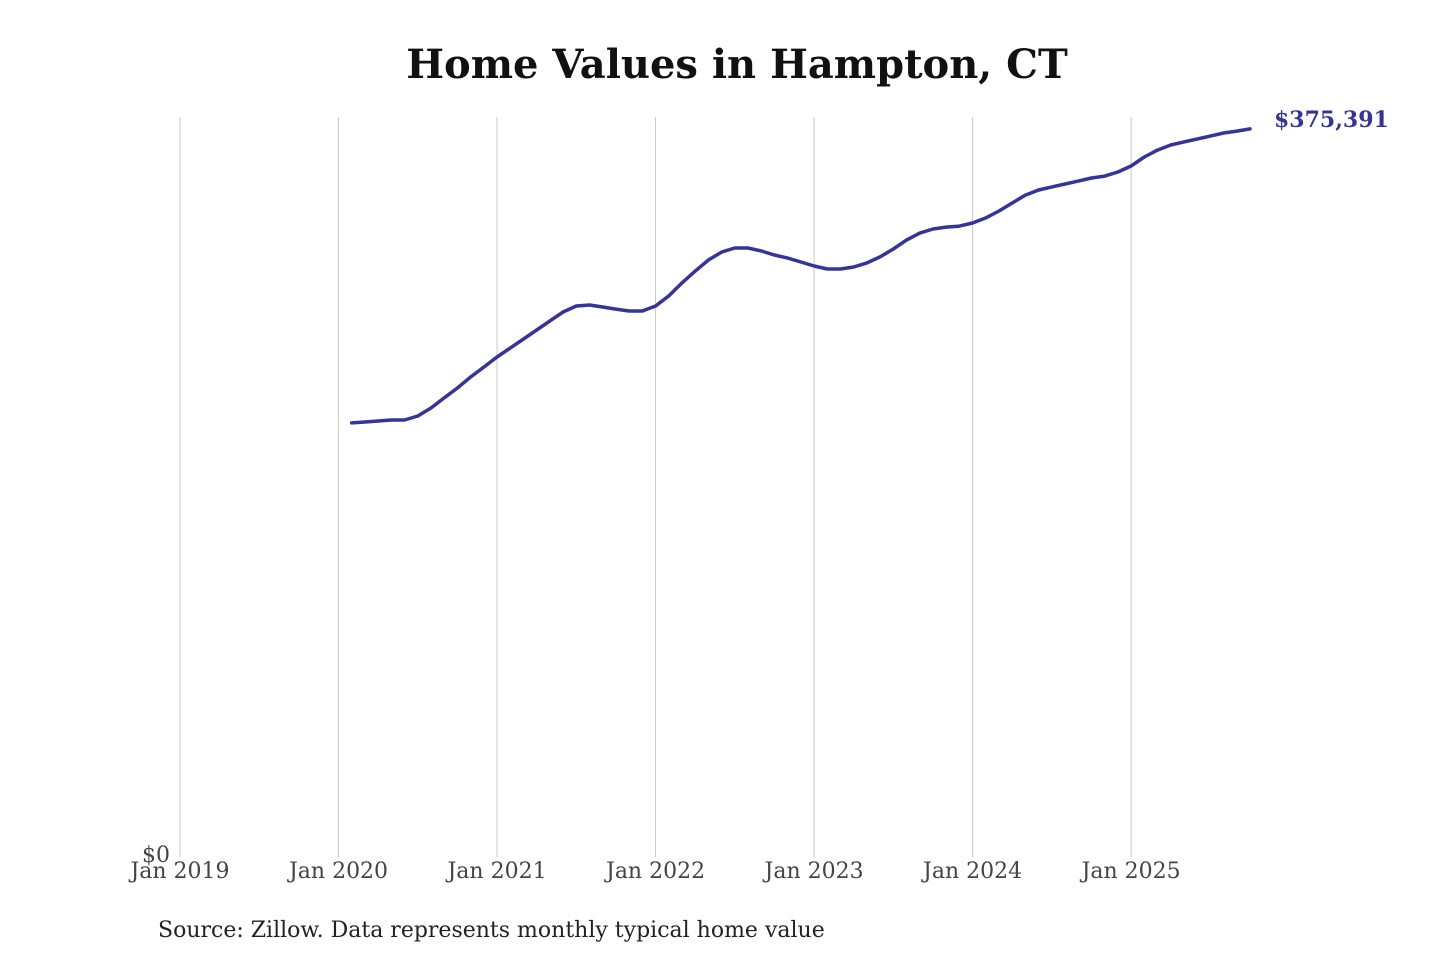 Image resolution: width=1440 pixels, height=960 pixels. Describe the element at coordinates (654, 871) in the screenshot. I see `x-tick-label: Jan 2022` at that location.